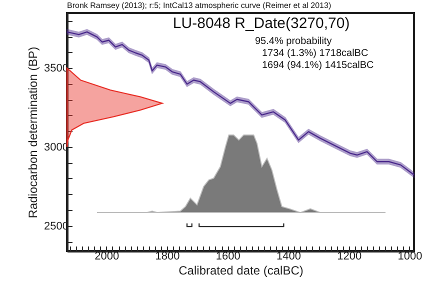 This screenshot has width=424, height=289. I want to click on annotation: 1694 (94.1%) 1415calBC, so click(318, 65).